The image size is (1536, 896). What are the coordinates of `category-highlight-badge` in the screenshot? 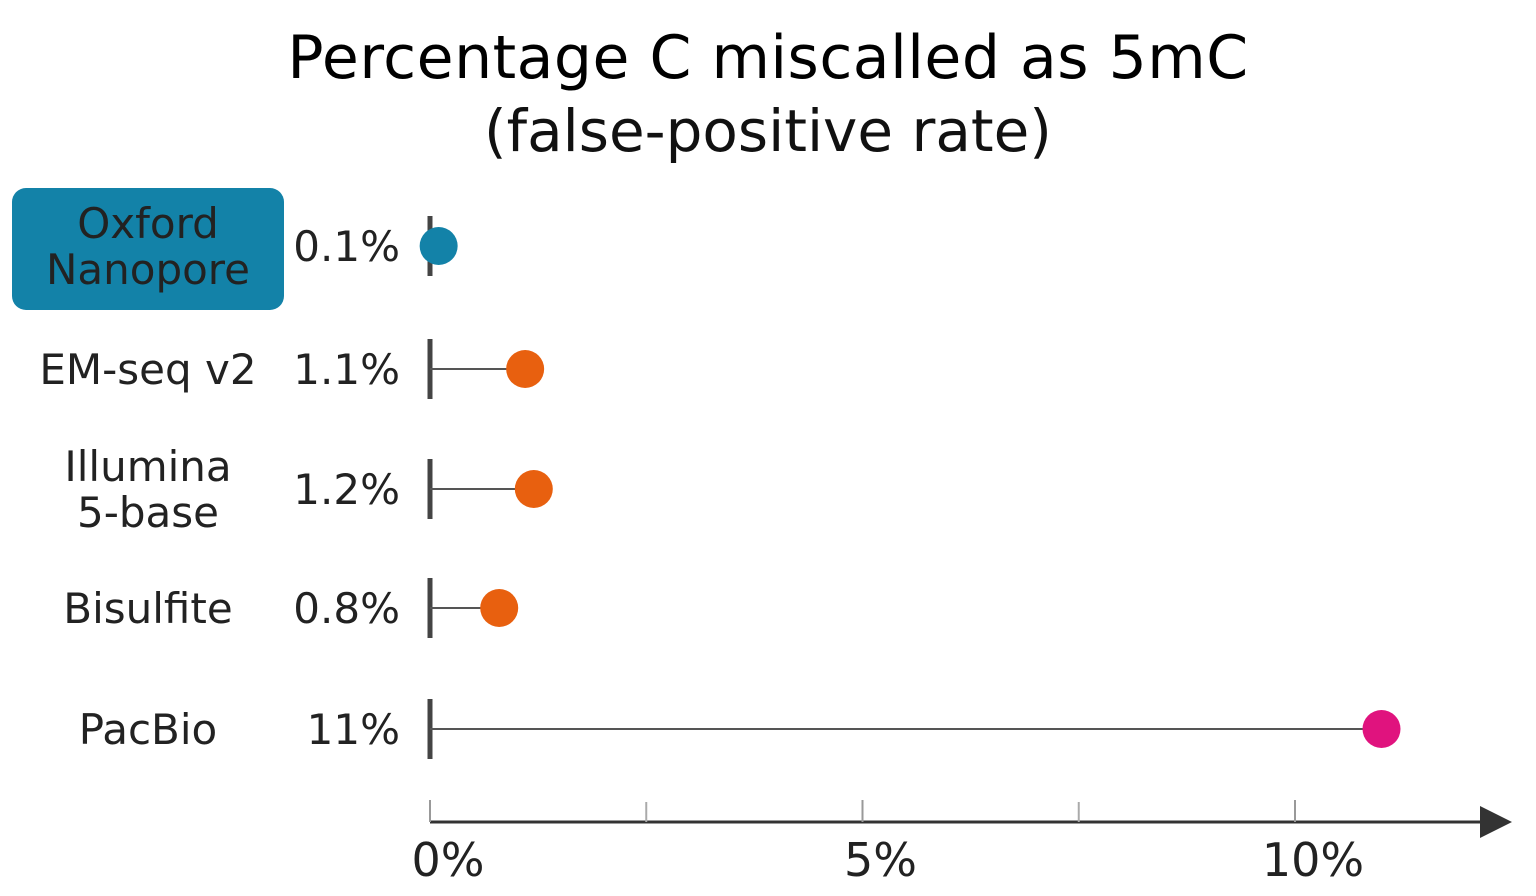 It's located at (148, 249).